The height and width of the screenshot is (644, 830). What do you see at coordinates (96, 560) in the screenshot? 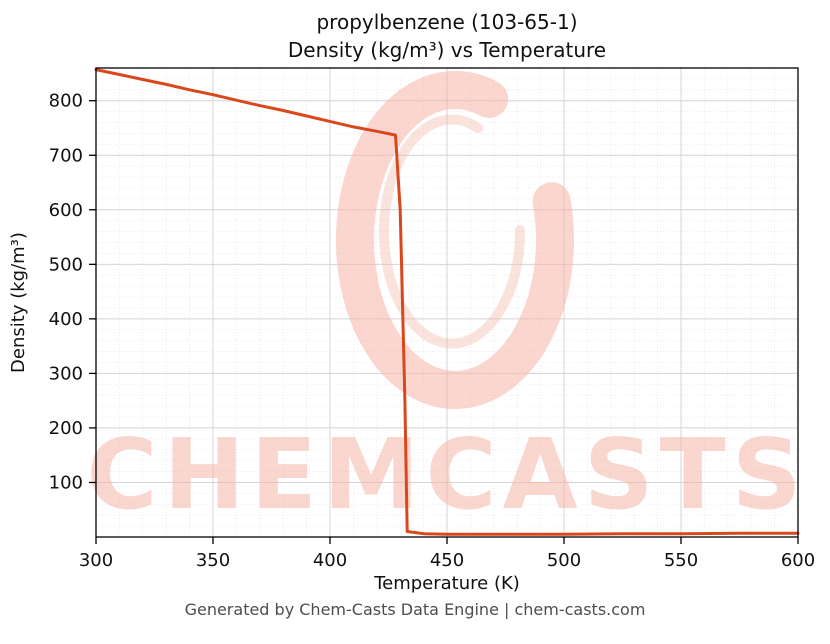
I see `x-tick-label: 300` at bounding box center [96, 560].